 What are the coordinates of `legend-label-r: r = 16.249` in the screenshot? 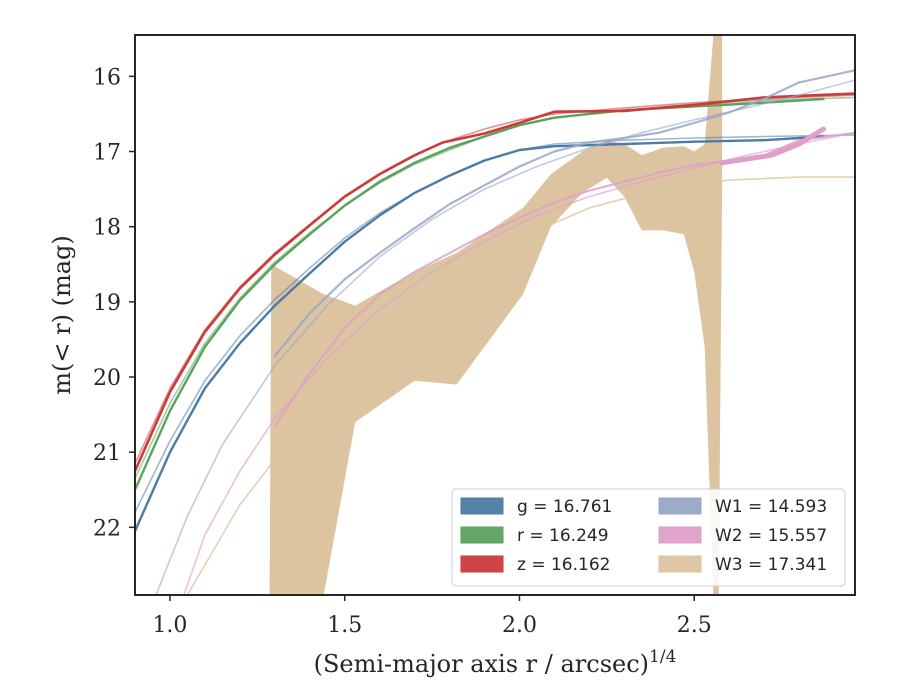 It's located at (563, 536).